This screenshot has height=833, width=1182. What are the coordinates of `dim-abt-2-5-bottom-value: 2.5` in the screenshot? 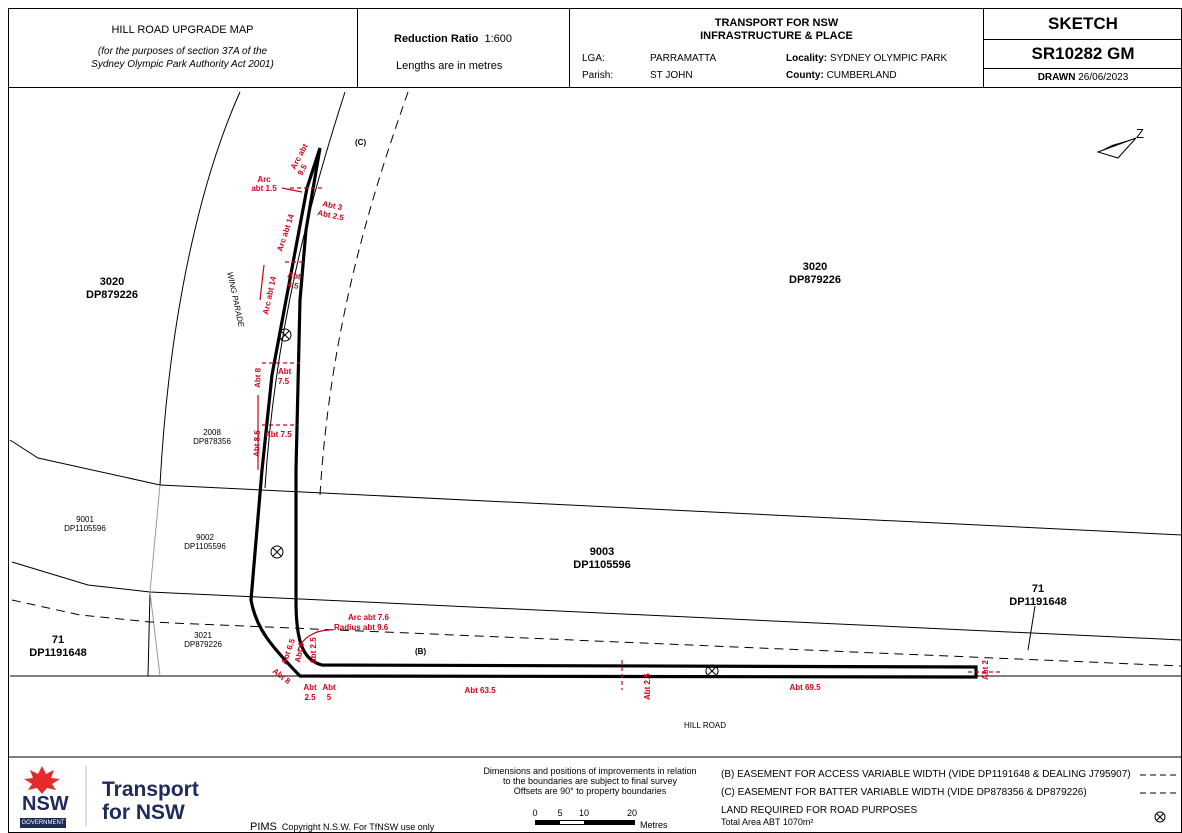 It's located at (310, 697).